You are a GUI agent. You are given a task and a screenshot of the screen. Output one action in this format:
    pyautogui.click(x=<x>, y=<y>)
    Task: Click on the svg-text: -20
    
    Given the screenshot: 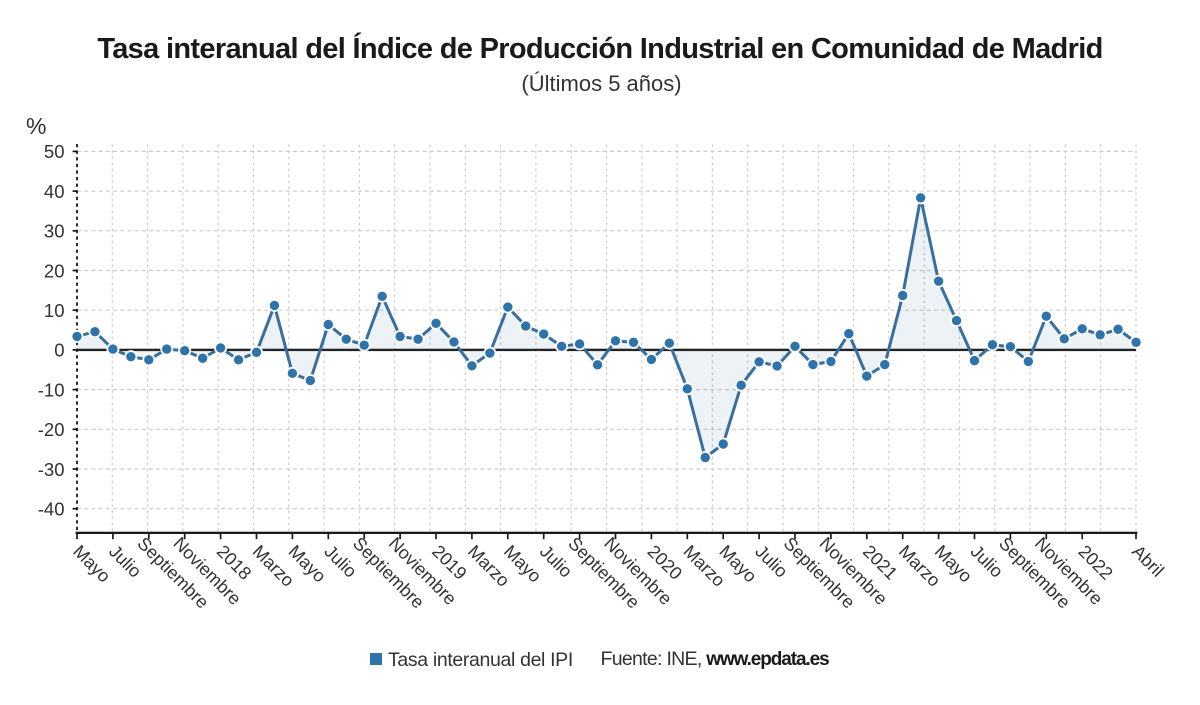 What is the action you would take?
    pyautogui.click(x=51, y=429)
    